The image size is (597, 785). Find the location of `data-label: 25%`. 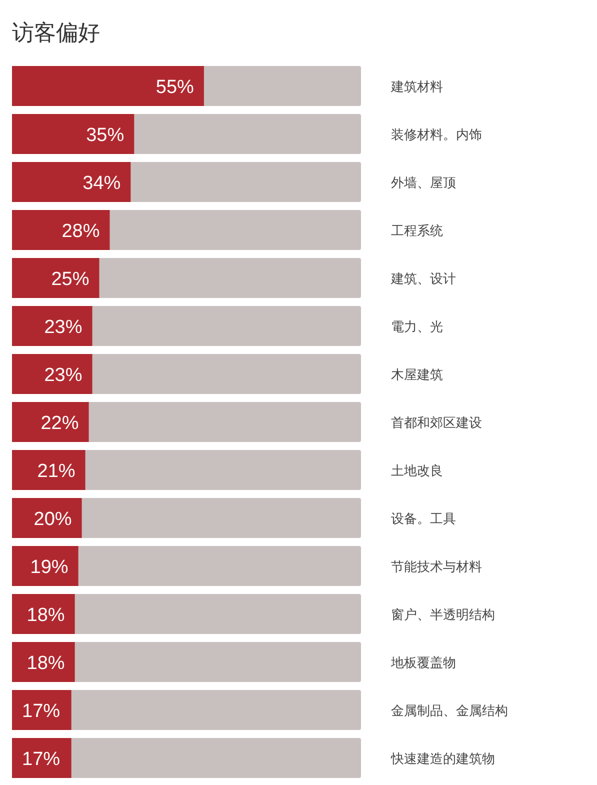

data-label: 25% is located at coordinates (70, 279).